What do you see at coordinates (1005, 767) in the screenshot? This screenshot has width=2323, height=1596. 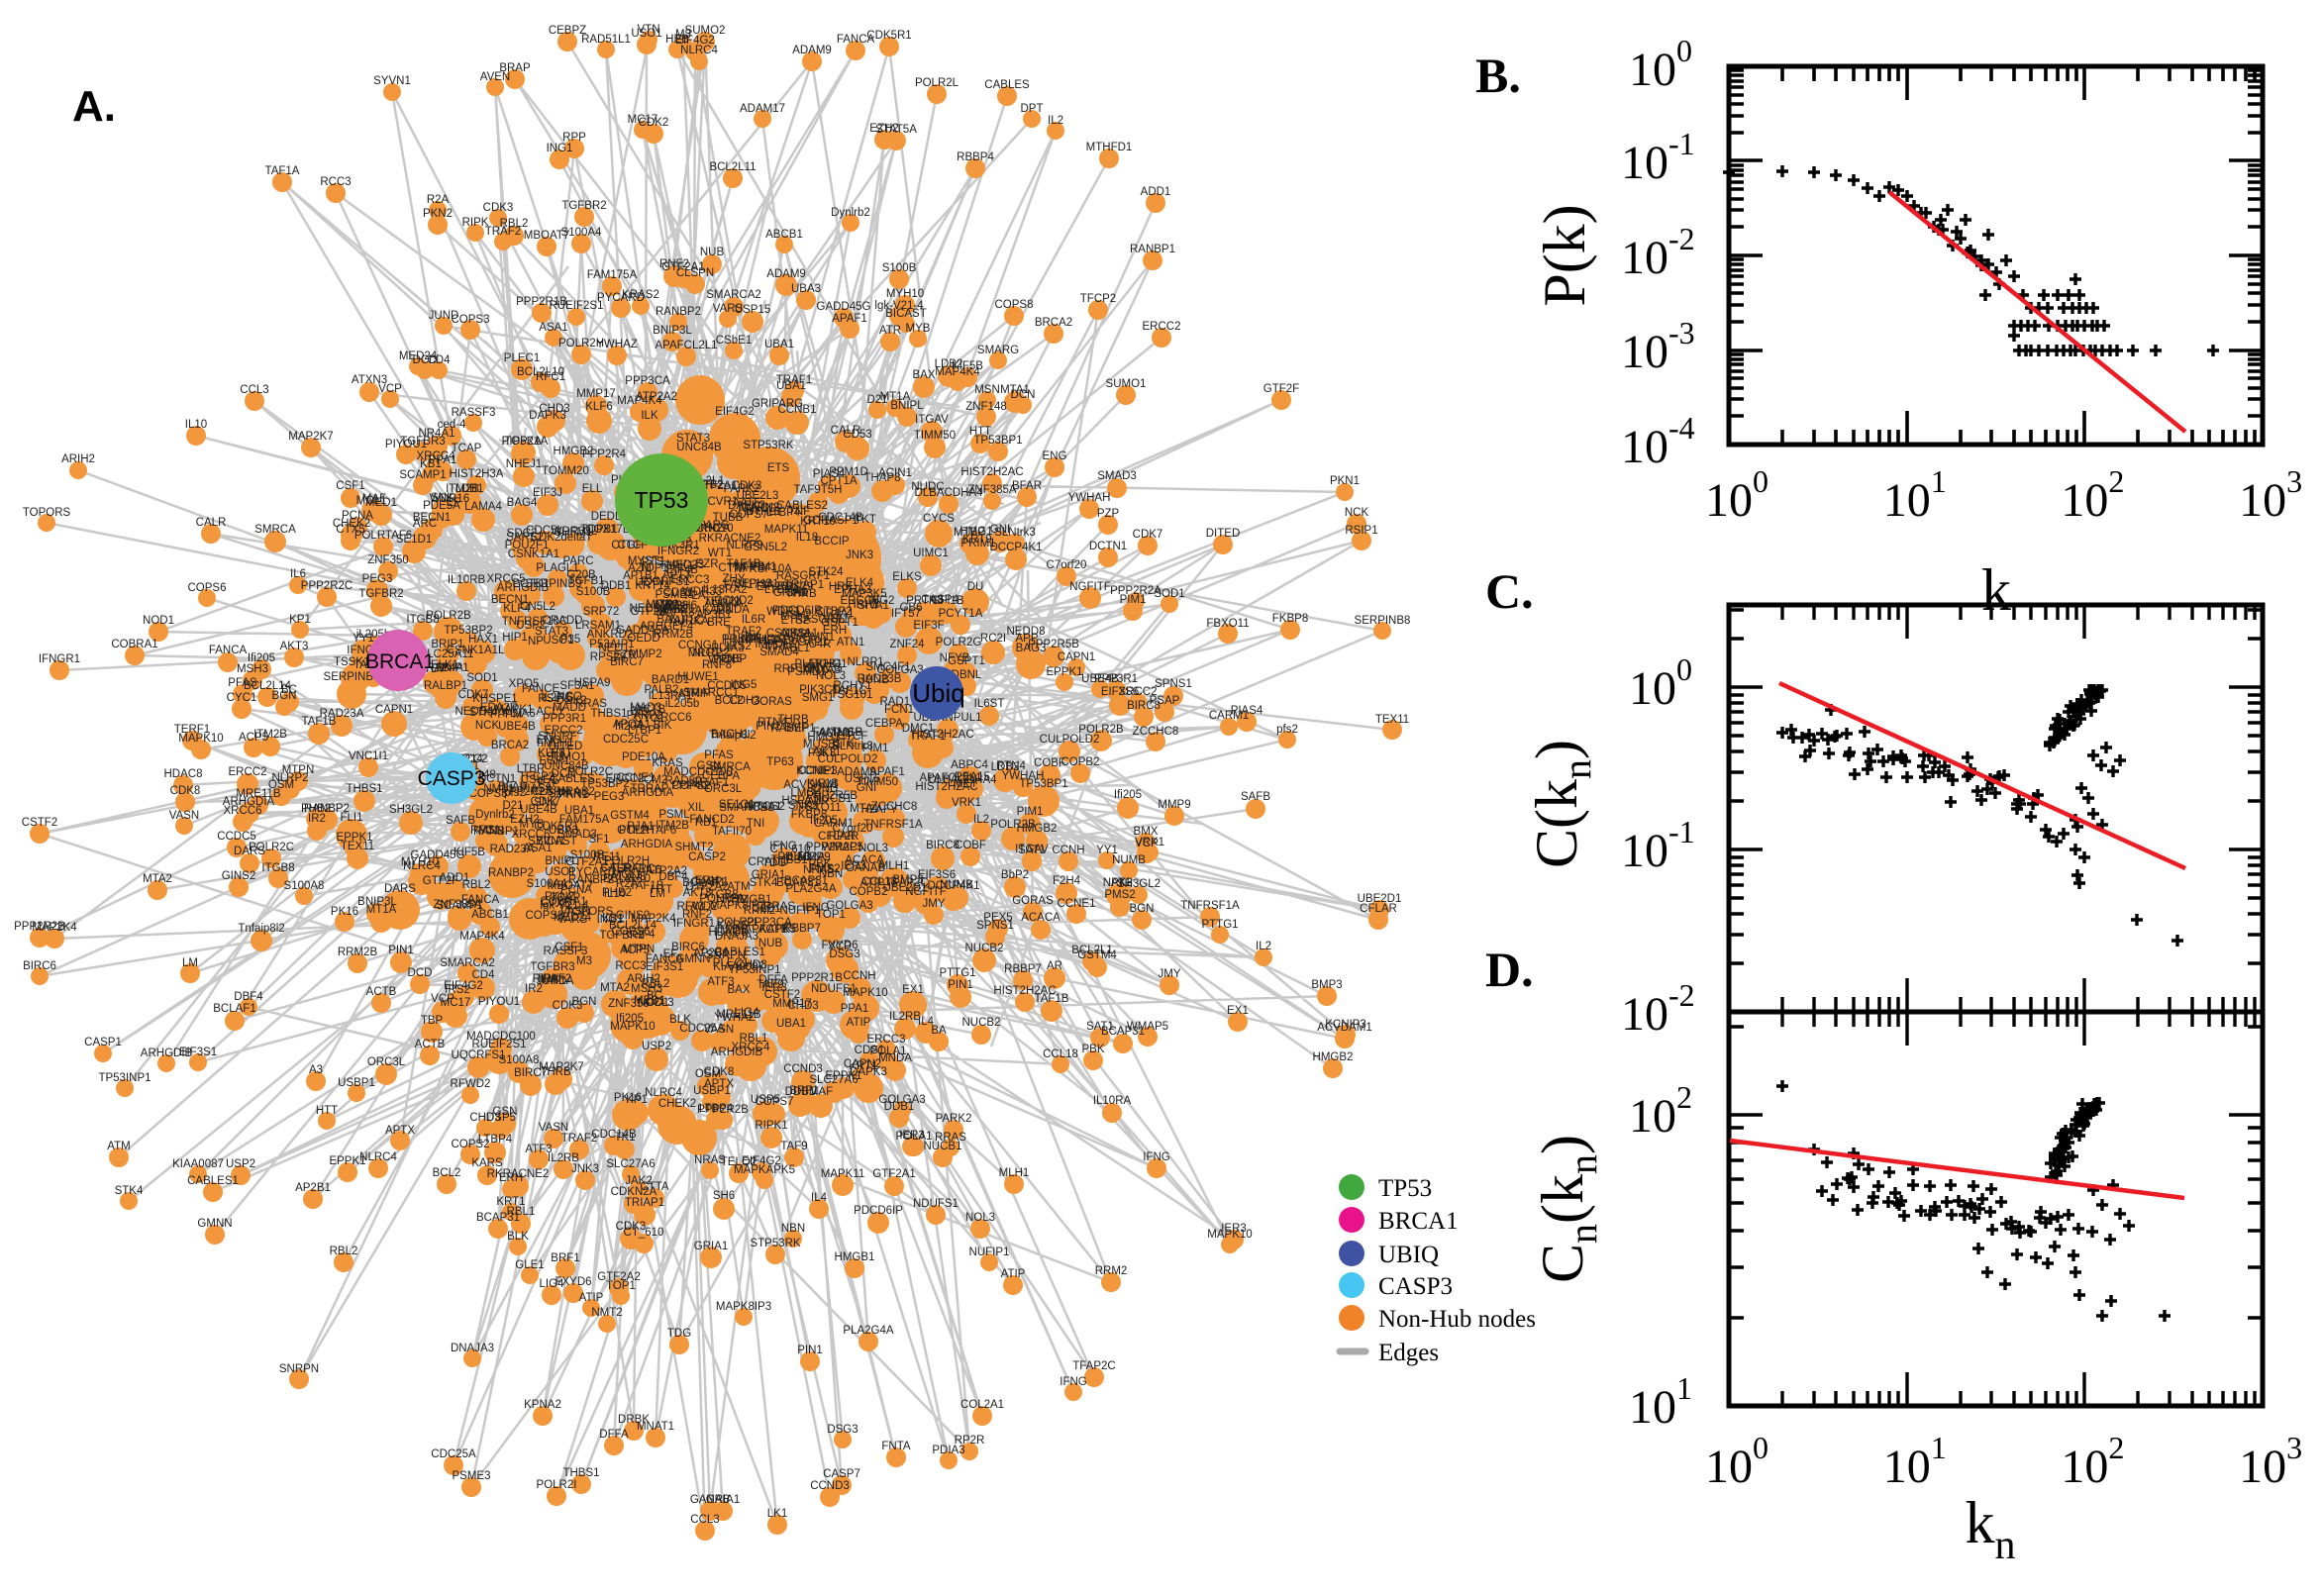 I see `svg-text: LDB2` at bounding box center [1005, 767].